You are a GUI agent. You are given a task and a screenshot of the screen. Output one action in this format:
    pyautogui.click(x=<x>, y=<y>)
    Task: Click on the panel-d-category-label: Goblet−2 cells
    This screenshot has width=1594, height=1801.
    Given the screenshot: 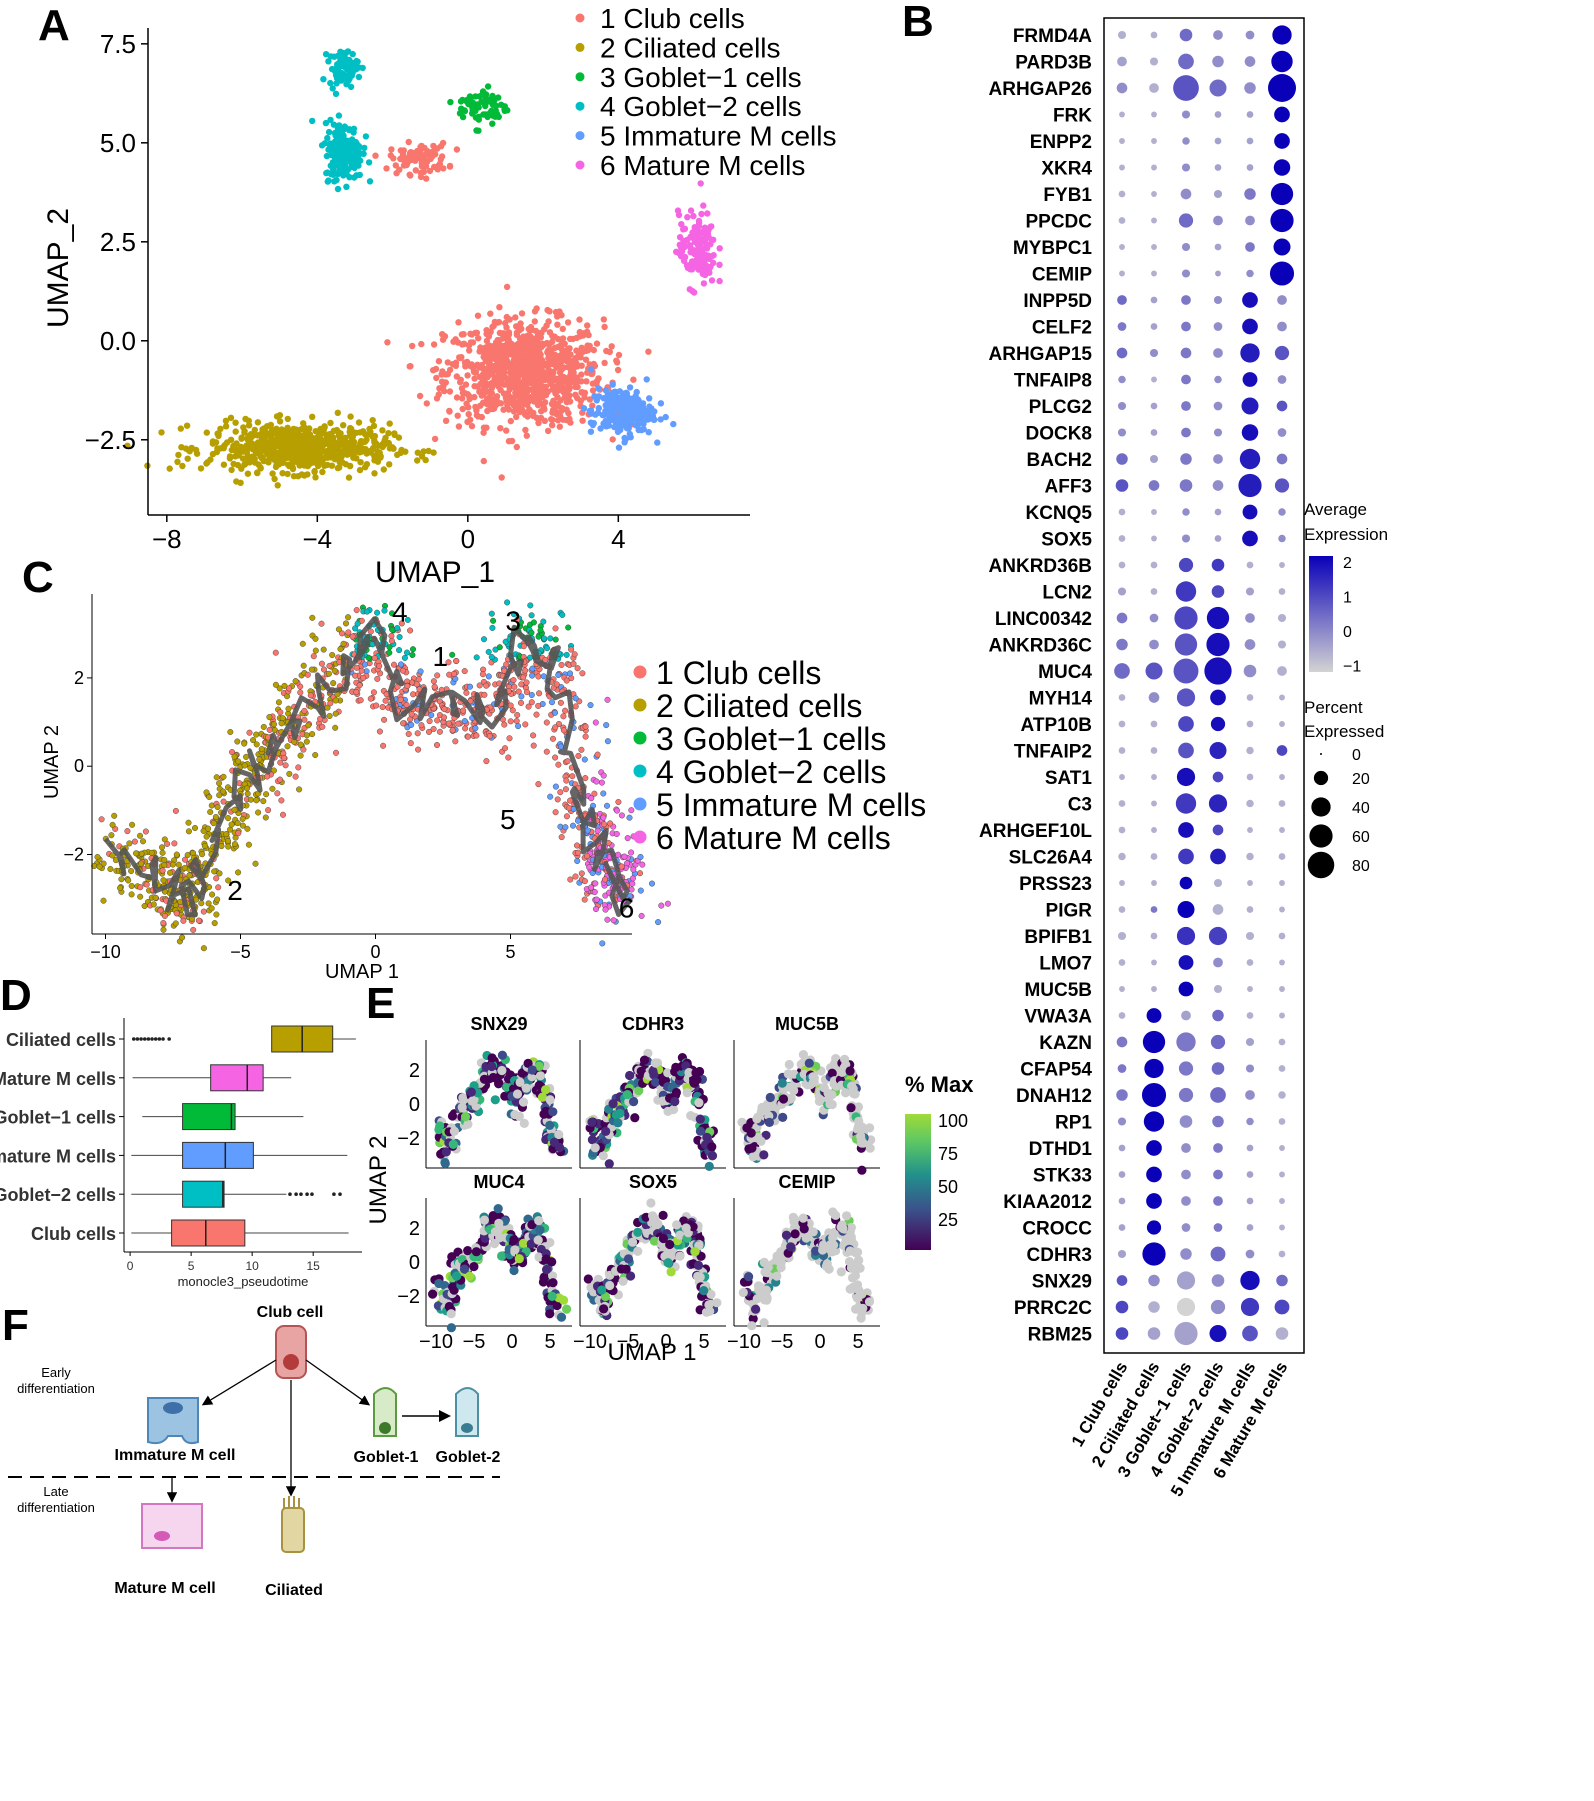 What is the action you would take?
    pyautogui.click(x=58, y=1195)
    